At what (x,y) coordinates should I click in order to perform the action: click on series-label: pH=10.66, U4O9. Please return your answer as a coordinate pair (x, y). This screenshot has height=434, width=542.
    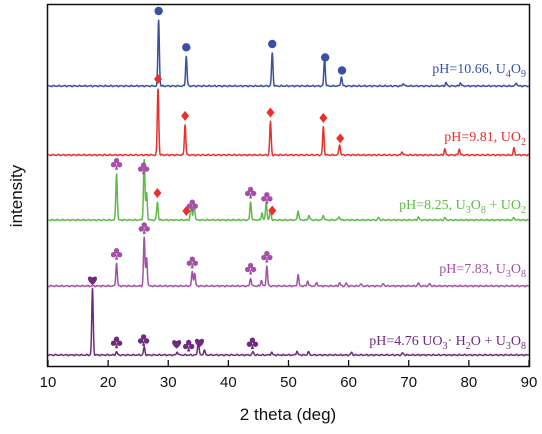
    Looking at the image, I should click on (479, 71).